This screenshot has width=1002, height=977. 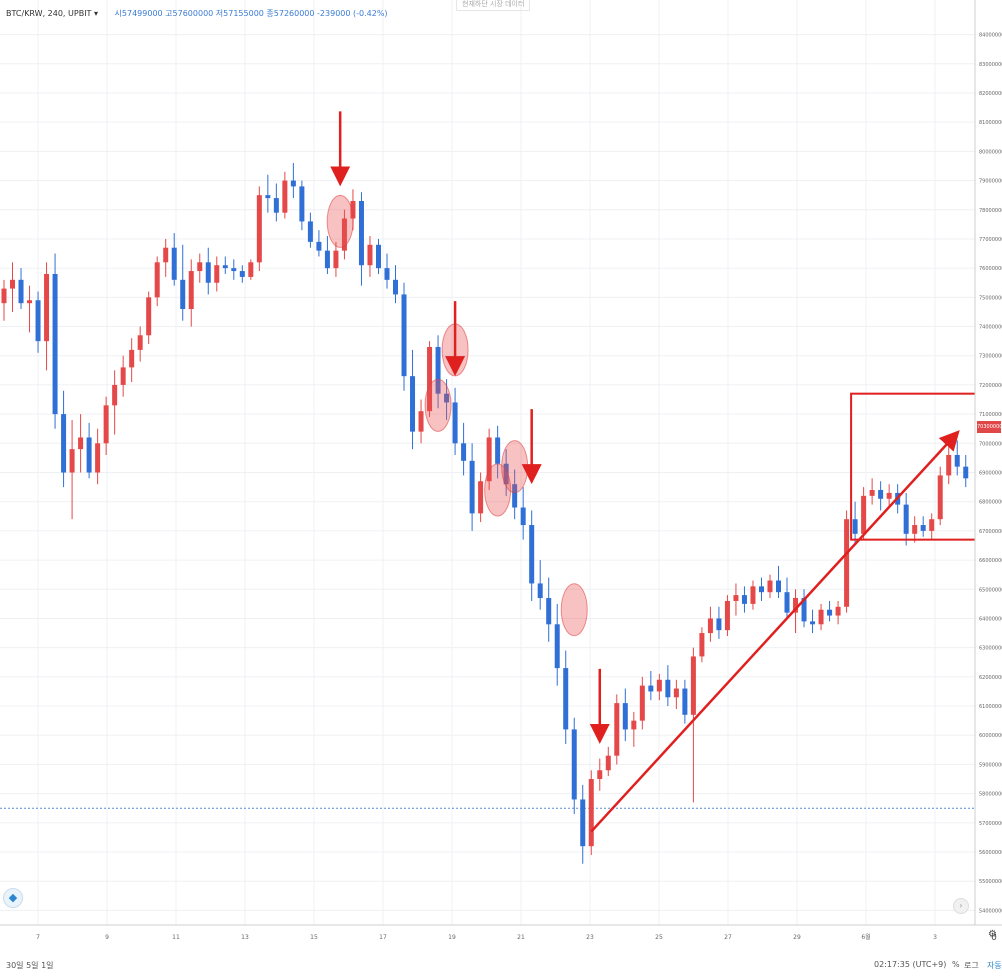 What do you see at coordinates (590, 937) in the screenshot?
I see `x-tick-label: 23` at bounding box center [590, 937].